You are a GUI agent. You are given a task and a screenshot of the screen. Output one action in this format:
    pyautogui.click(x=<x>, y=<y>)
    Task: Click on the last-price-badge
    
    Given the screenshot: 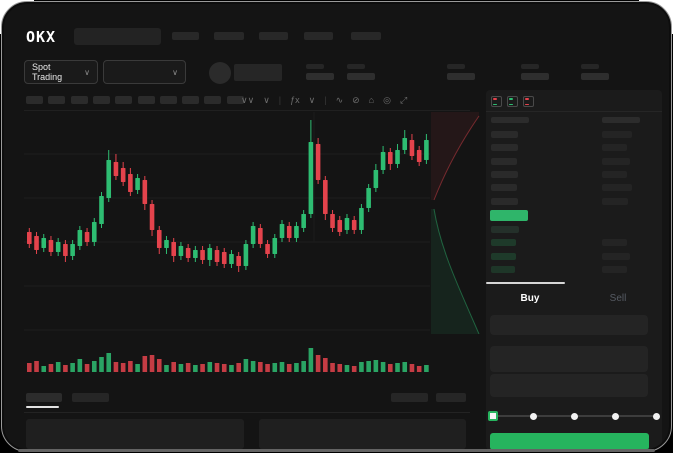 What is the action you would take?
    pyautogui.click(x=509, y=215)
    